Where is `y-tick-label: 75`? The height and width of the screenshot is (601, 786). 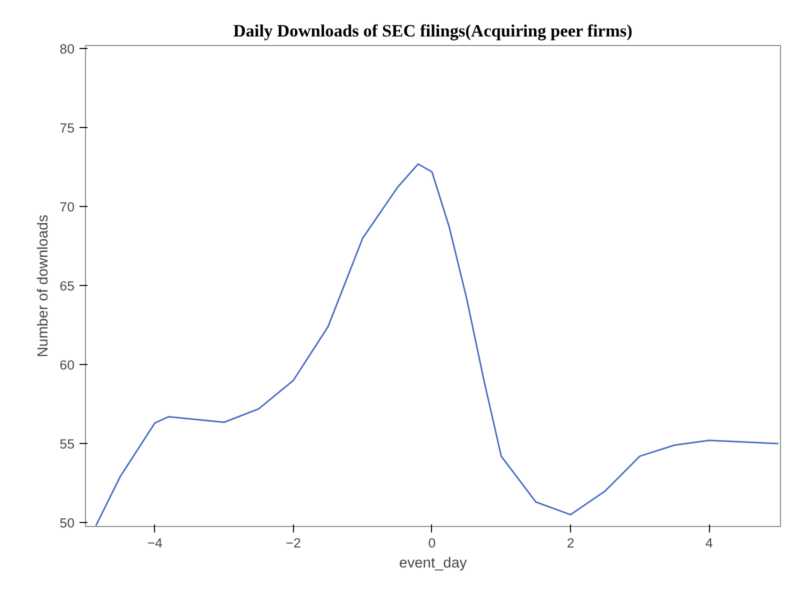
y-tick-label: 75 is located at coordinates (67, 128).